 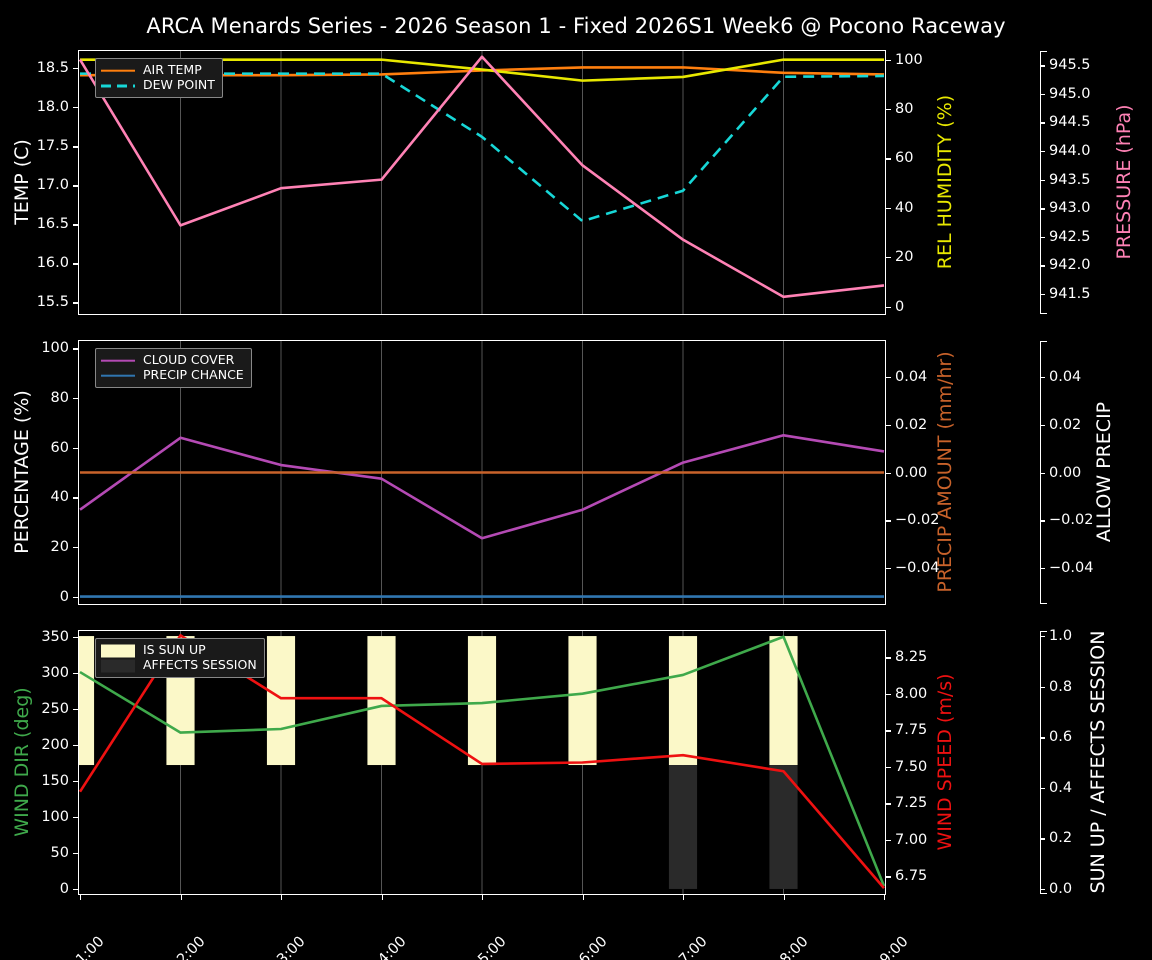 I want to click on axis-label-wind-dir: WIND DIR (deg), so click(x=22, y=762).